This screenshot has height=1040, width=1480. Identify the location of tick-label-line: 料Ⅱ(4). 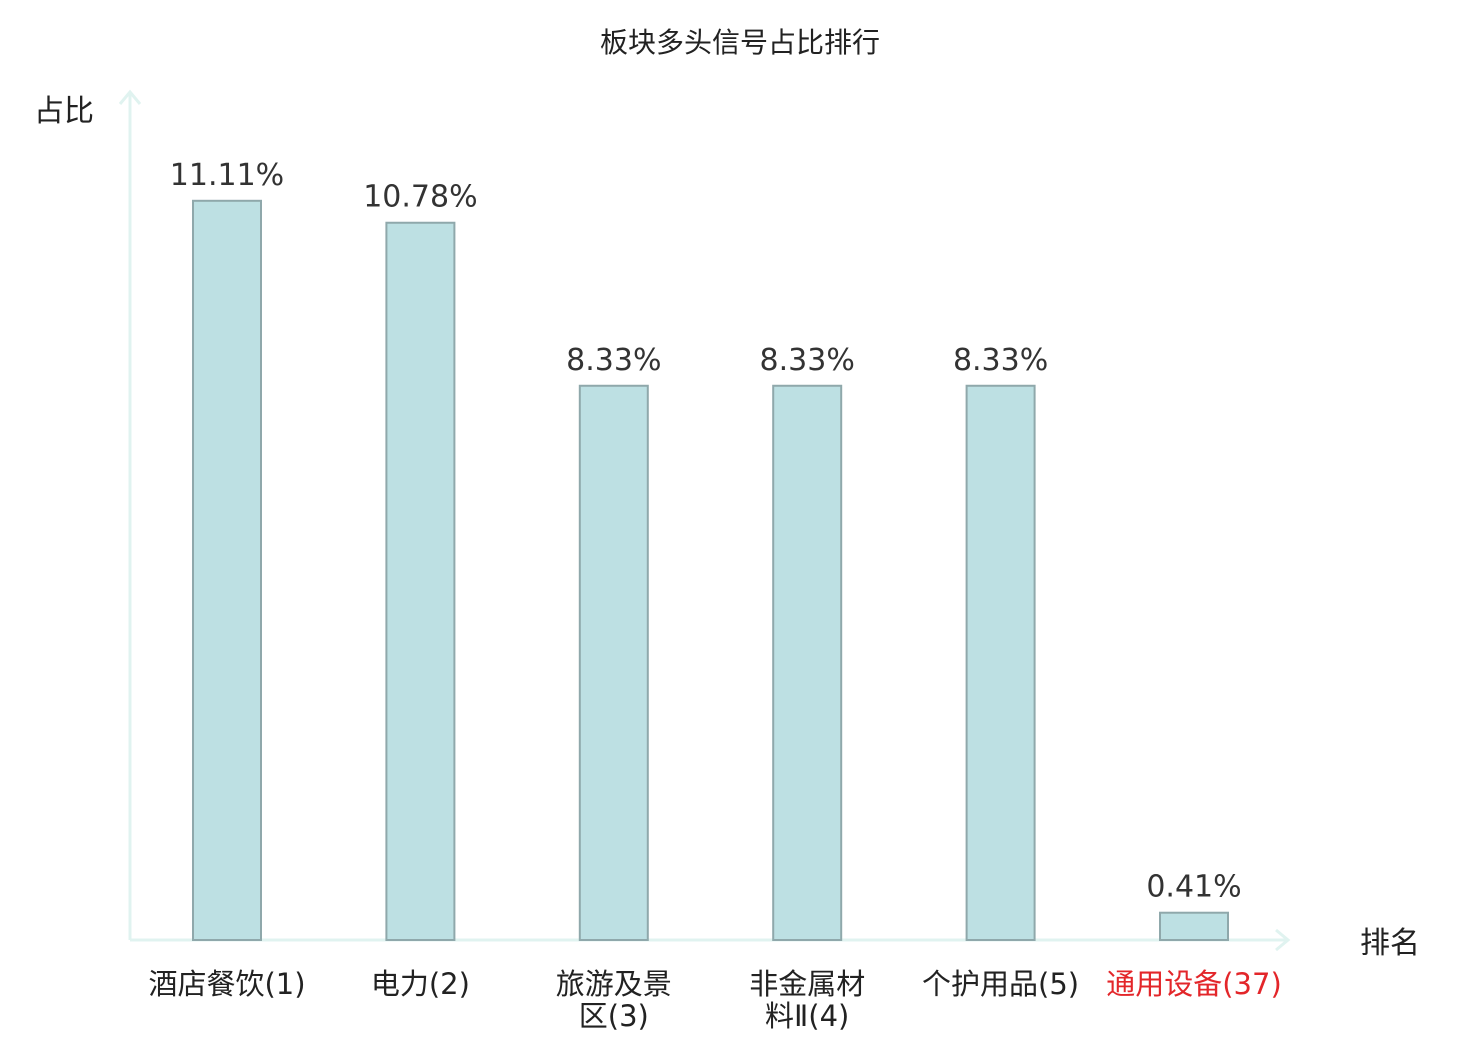
(807, 1016).